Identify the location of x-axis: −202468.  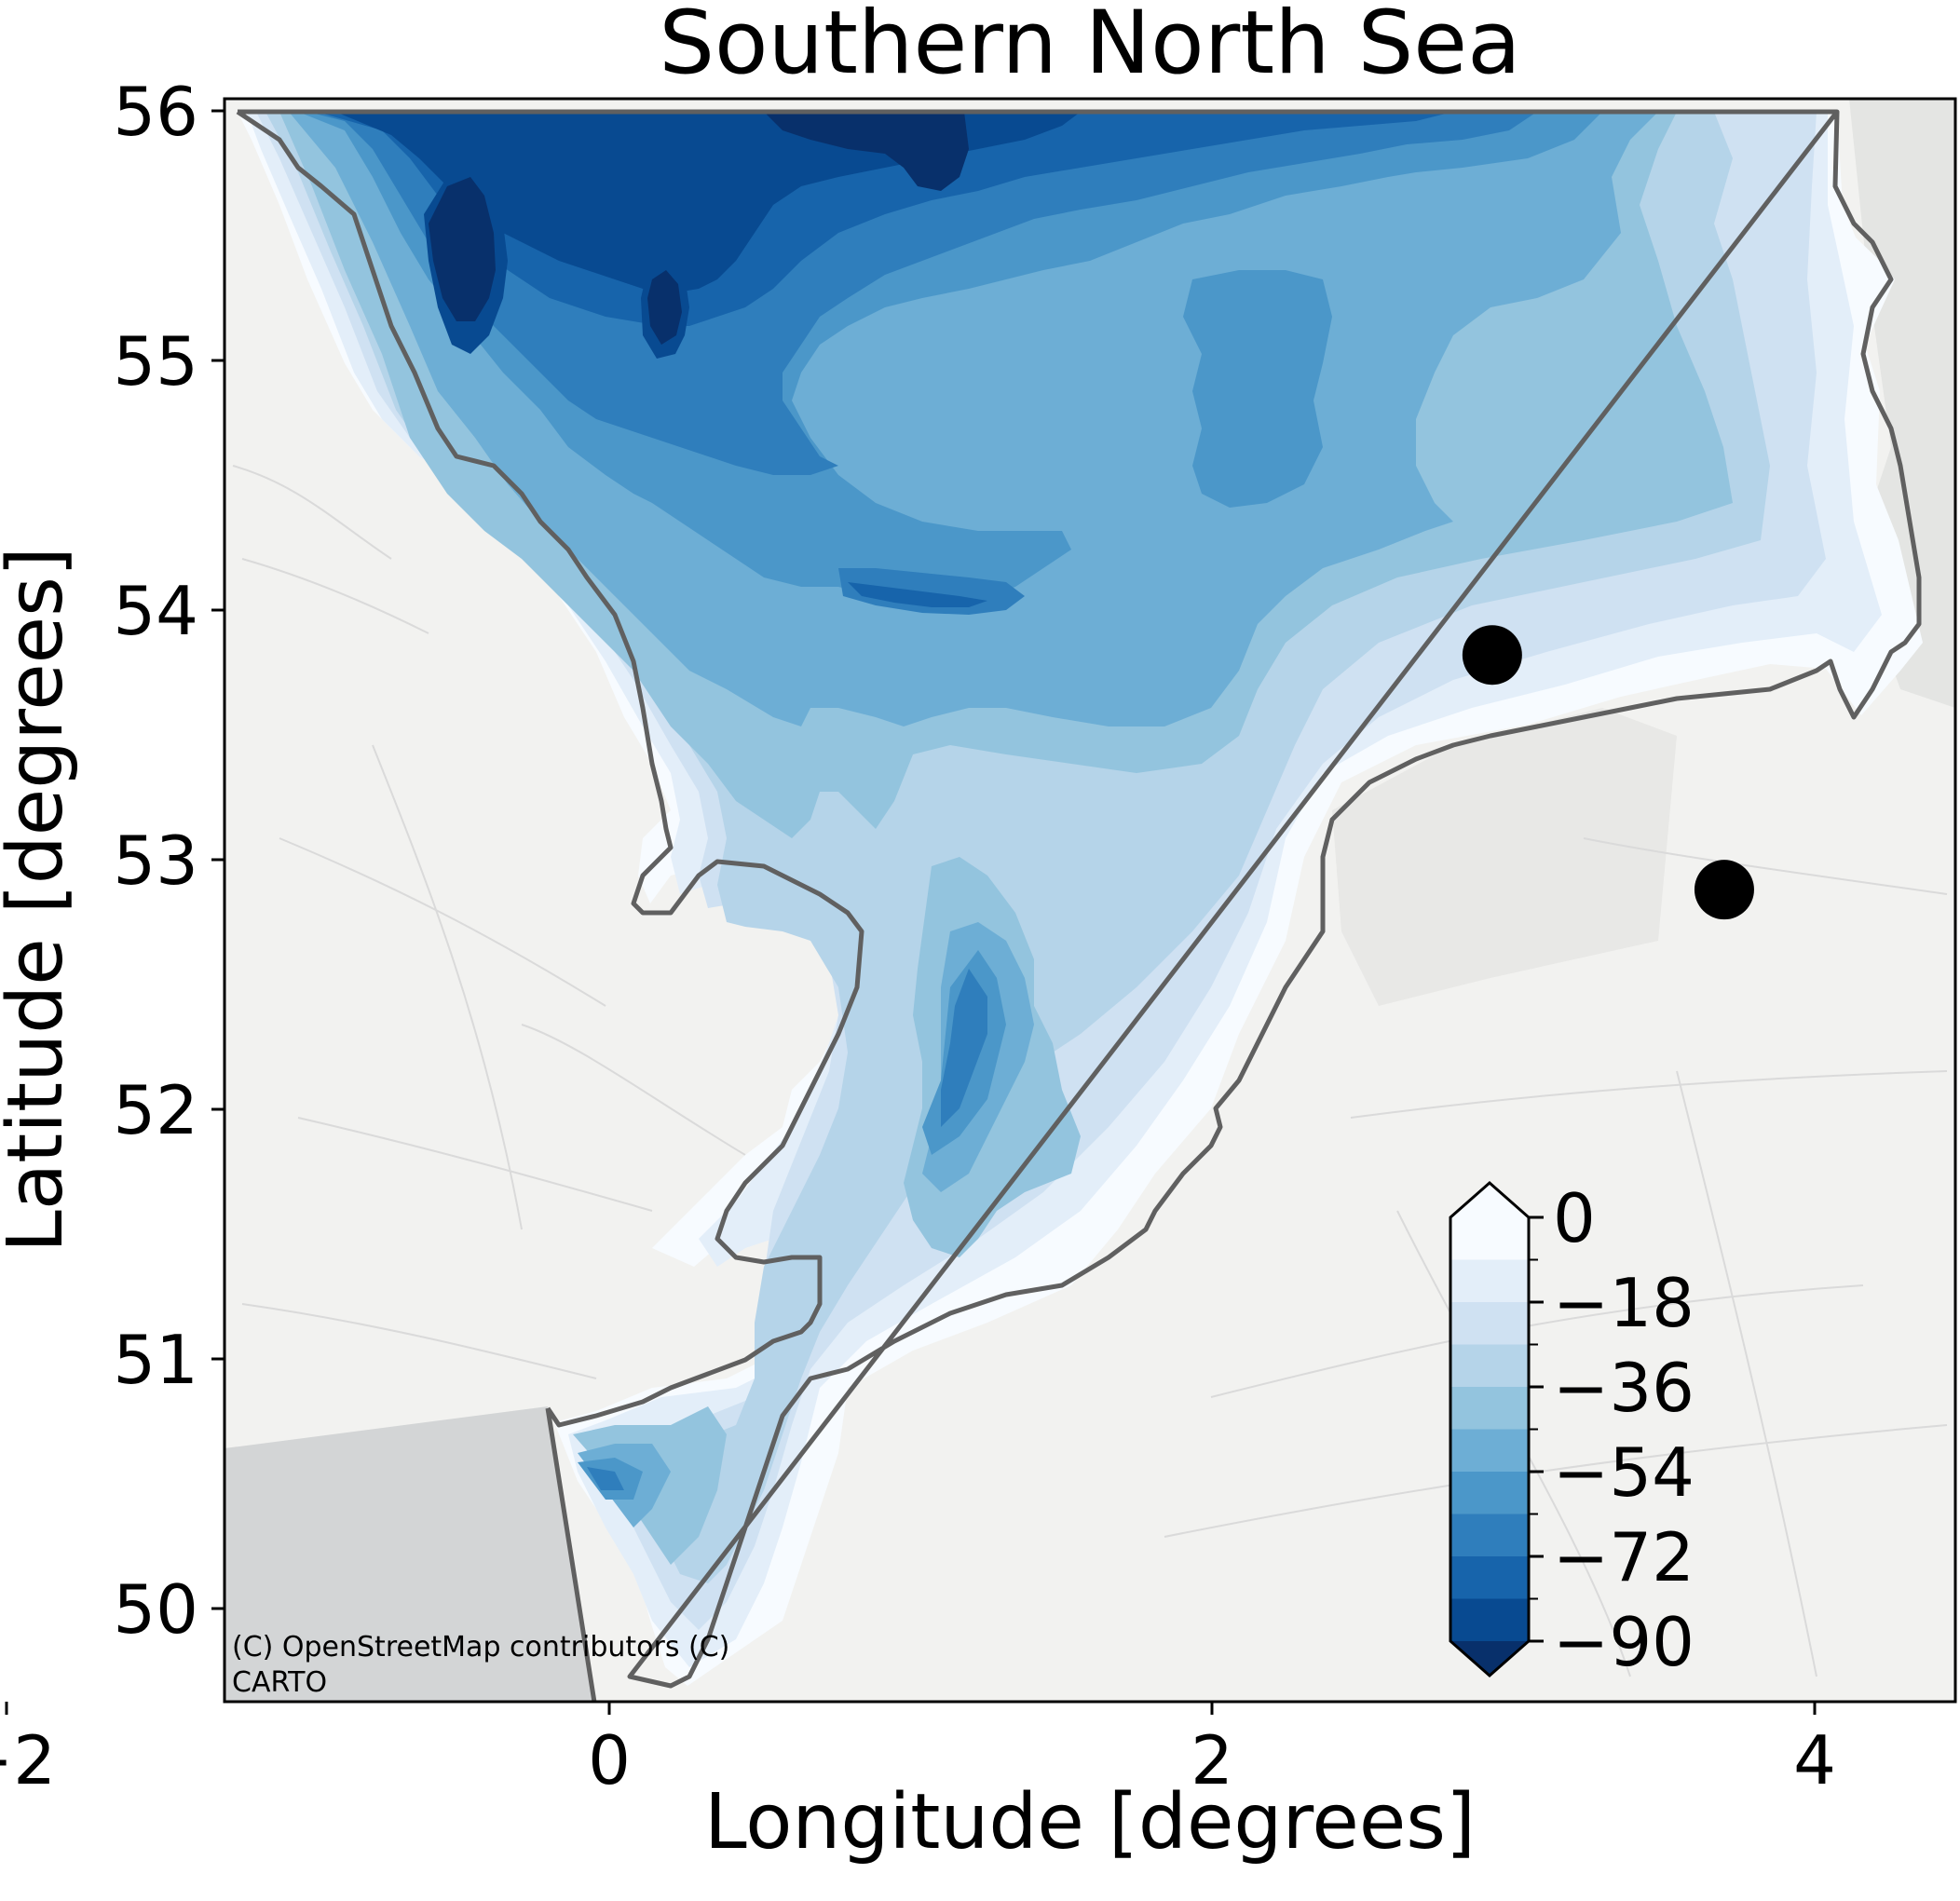
(918, 1751).